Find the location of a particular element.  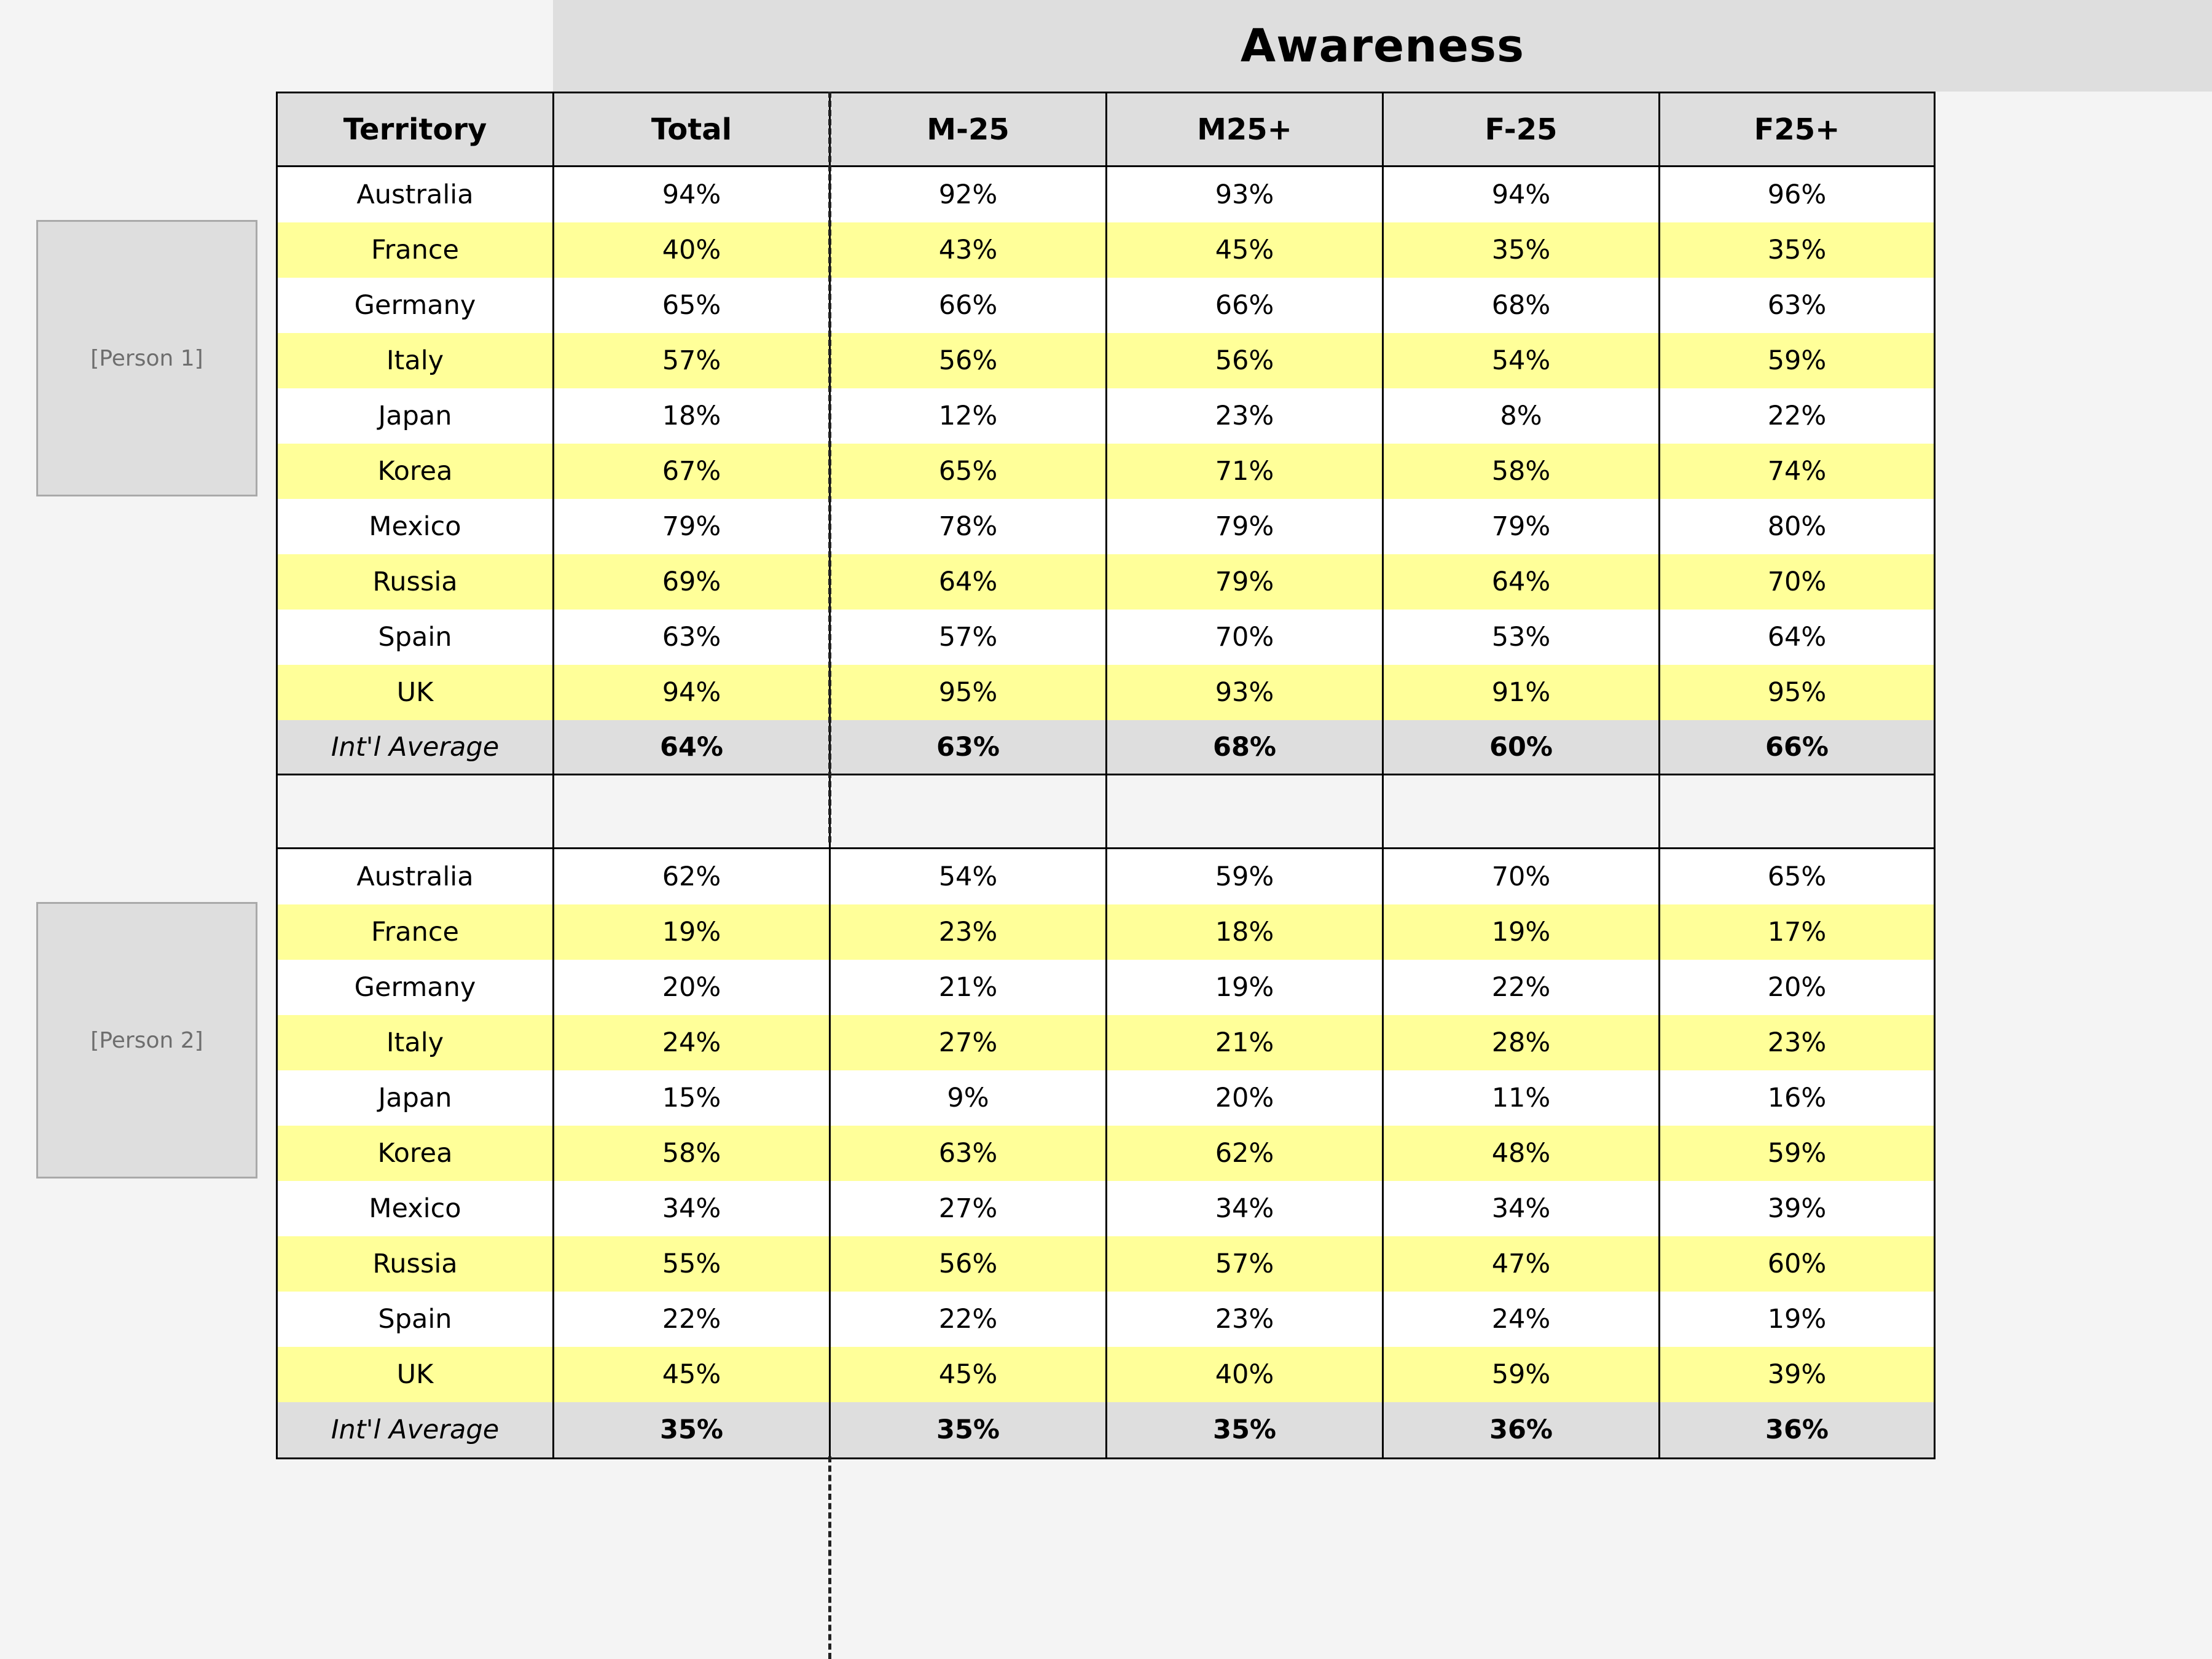

value-cell: 27% is located at coordinates (969, 1042).